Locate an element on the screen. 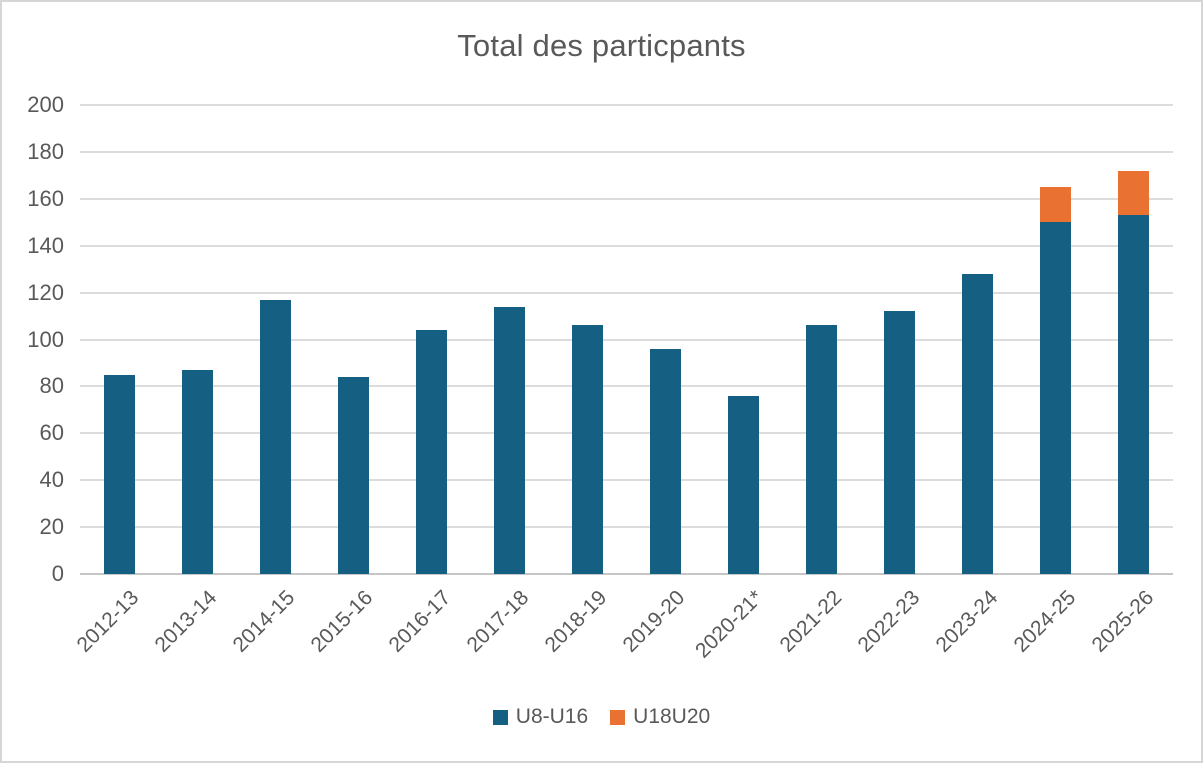 The image size is (1203, 763). x-axis-tick-label: 2012-13 is located at coordinates (108, 621).